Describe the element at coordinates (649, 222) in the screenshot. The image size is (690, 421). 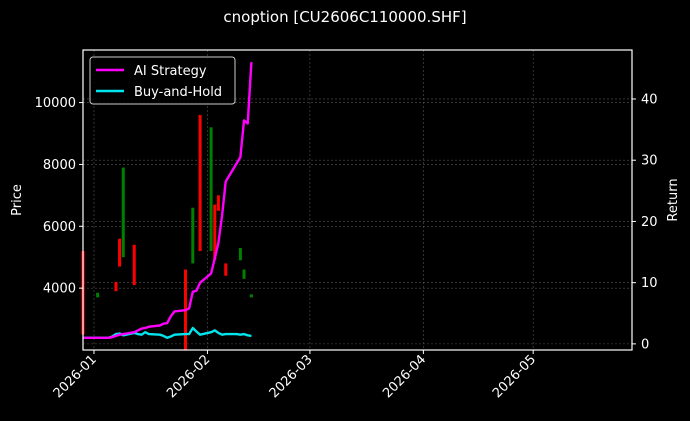
I see `right-tick-label: 20` at that location.